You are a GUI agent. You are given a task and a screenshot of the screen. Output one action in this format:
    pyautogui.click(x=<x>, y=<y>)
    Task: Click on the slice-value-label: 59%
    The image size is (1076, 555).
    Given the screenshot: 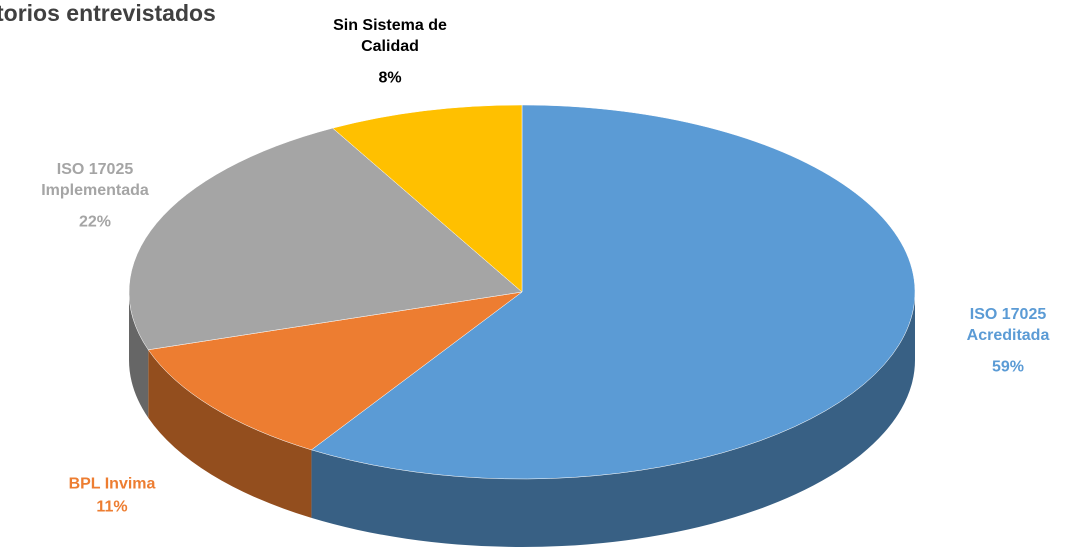 What is the action you would take?
    pyautogui.click(x=1008, y=367)
    